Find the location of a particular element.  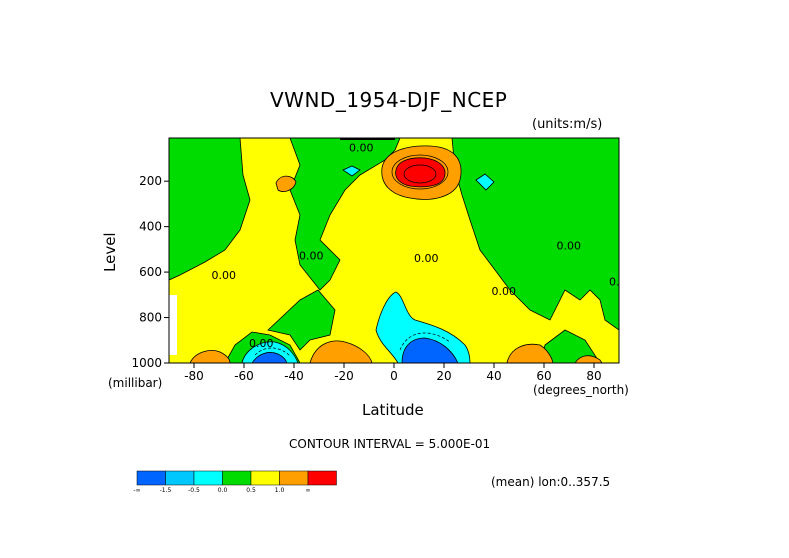

top-line-artifact is located at coordinates (367, 139).